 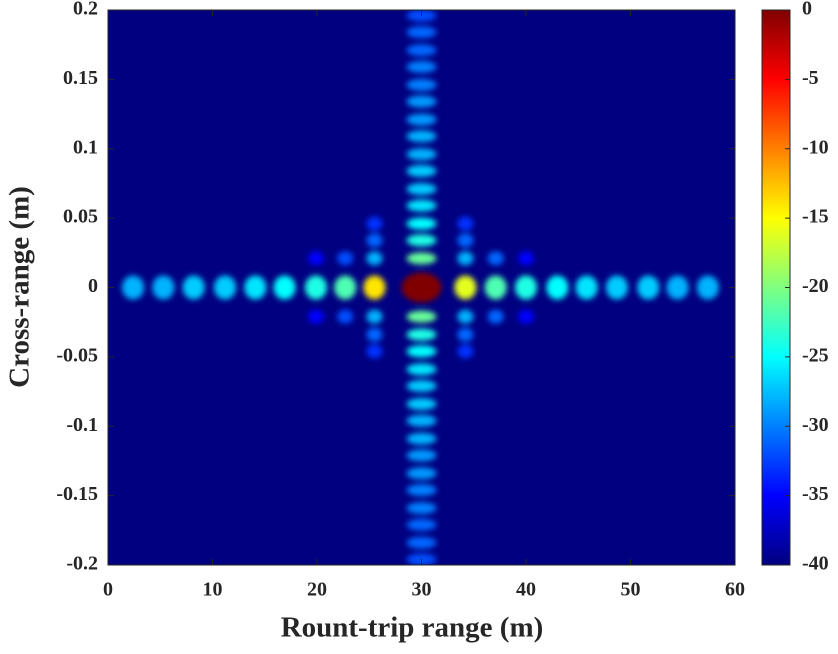 What do you see at coordinates (815, 217) in the screenshot?
I see `colorbar-tick-label: -15` at bounding box center [815, 217].